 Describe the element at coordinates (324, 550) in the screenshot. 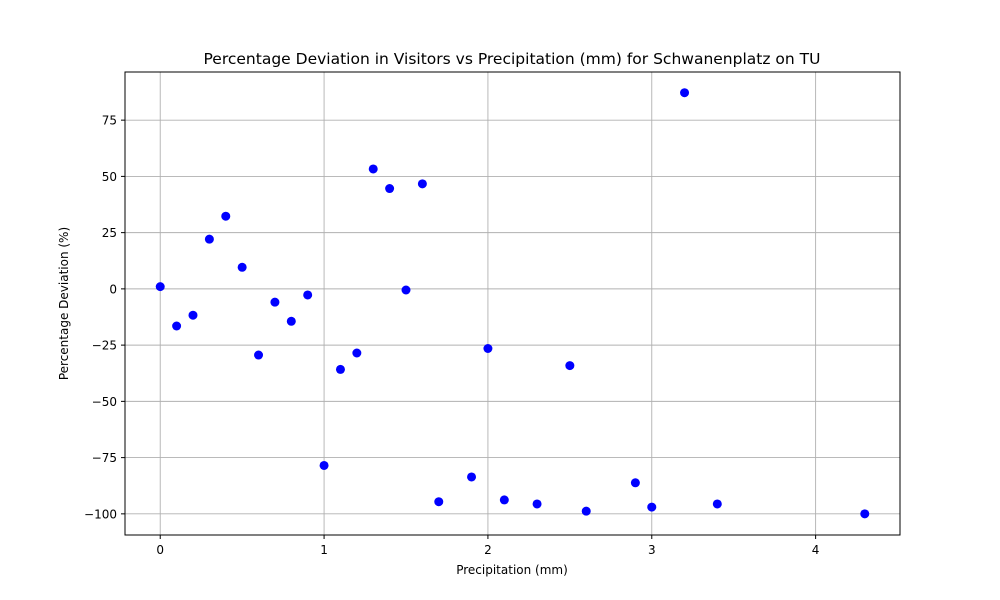

I see `x-tick-label: 1` at that location.